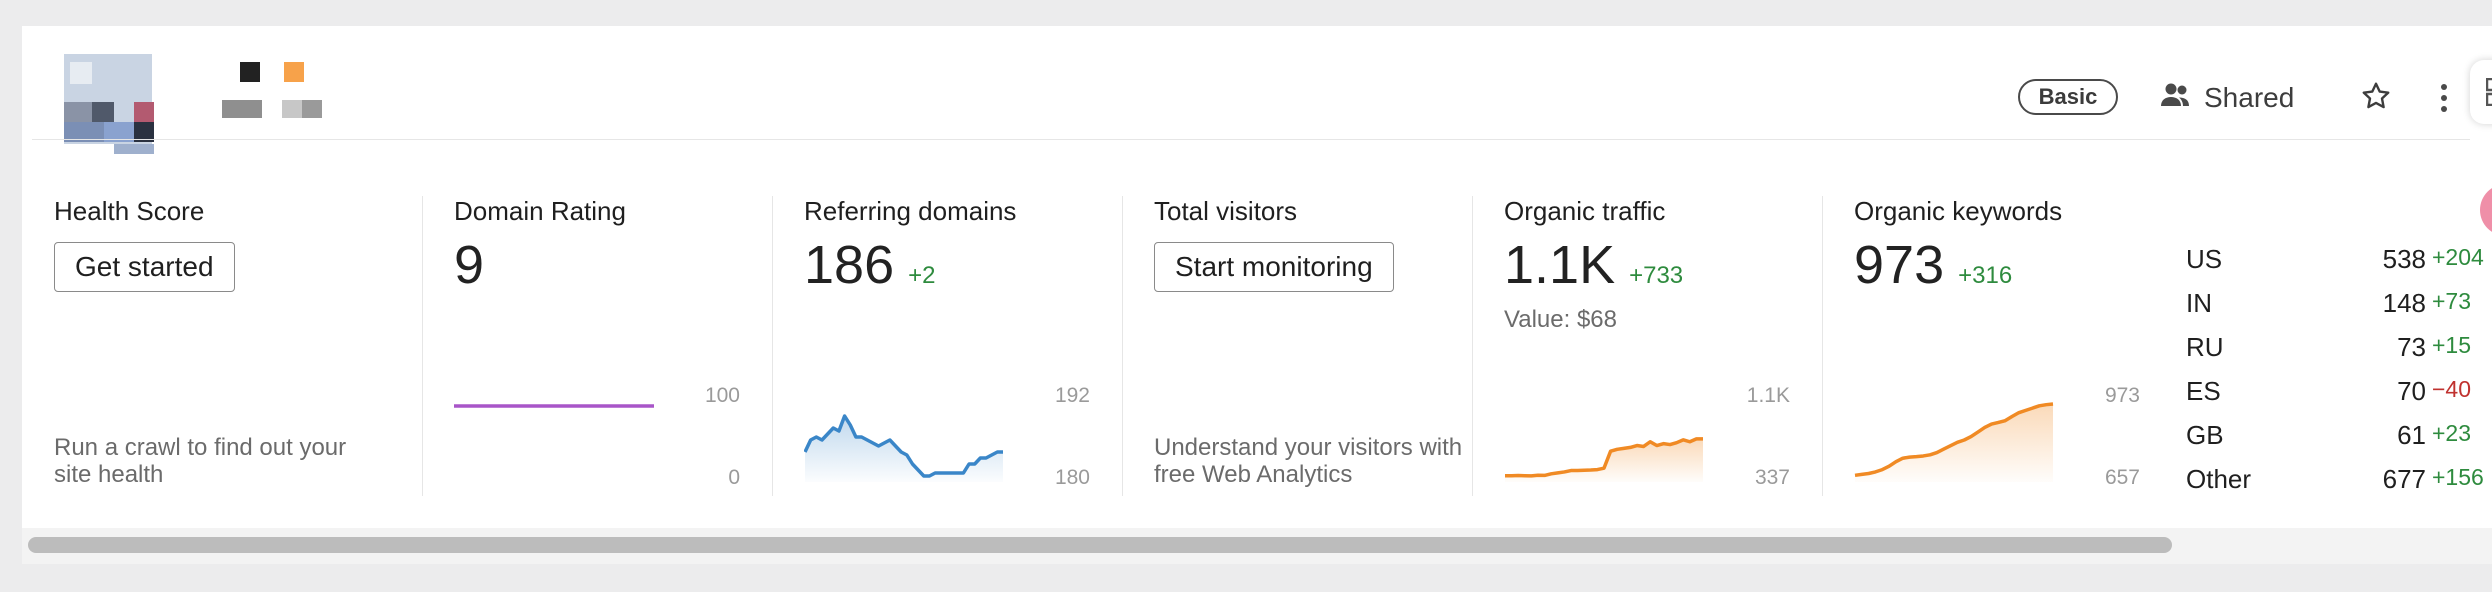  What do you see at coordinates (2175, 98) in the screenshot?
I see `people-icon` at bounding box center [2175, 98].